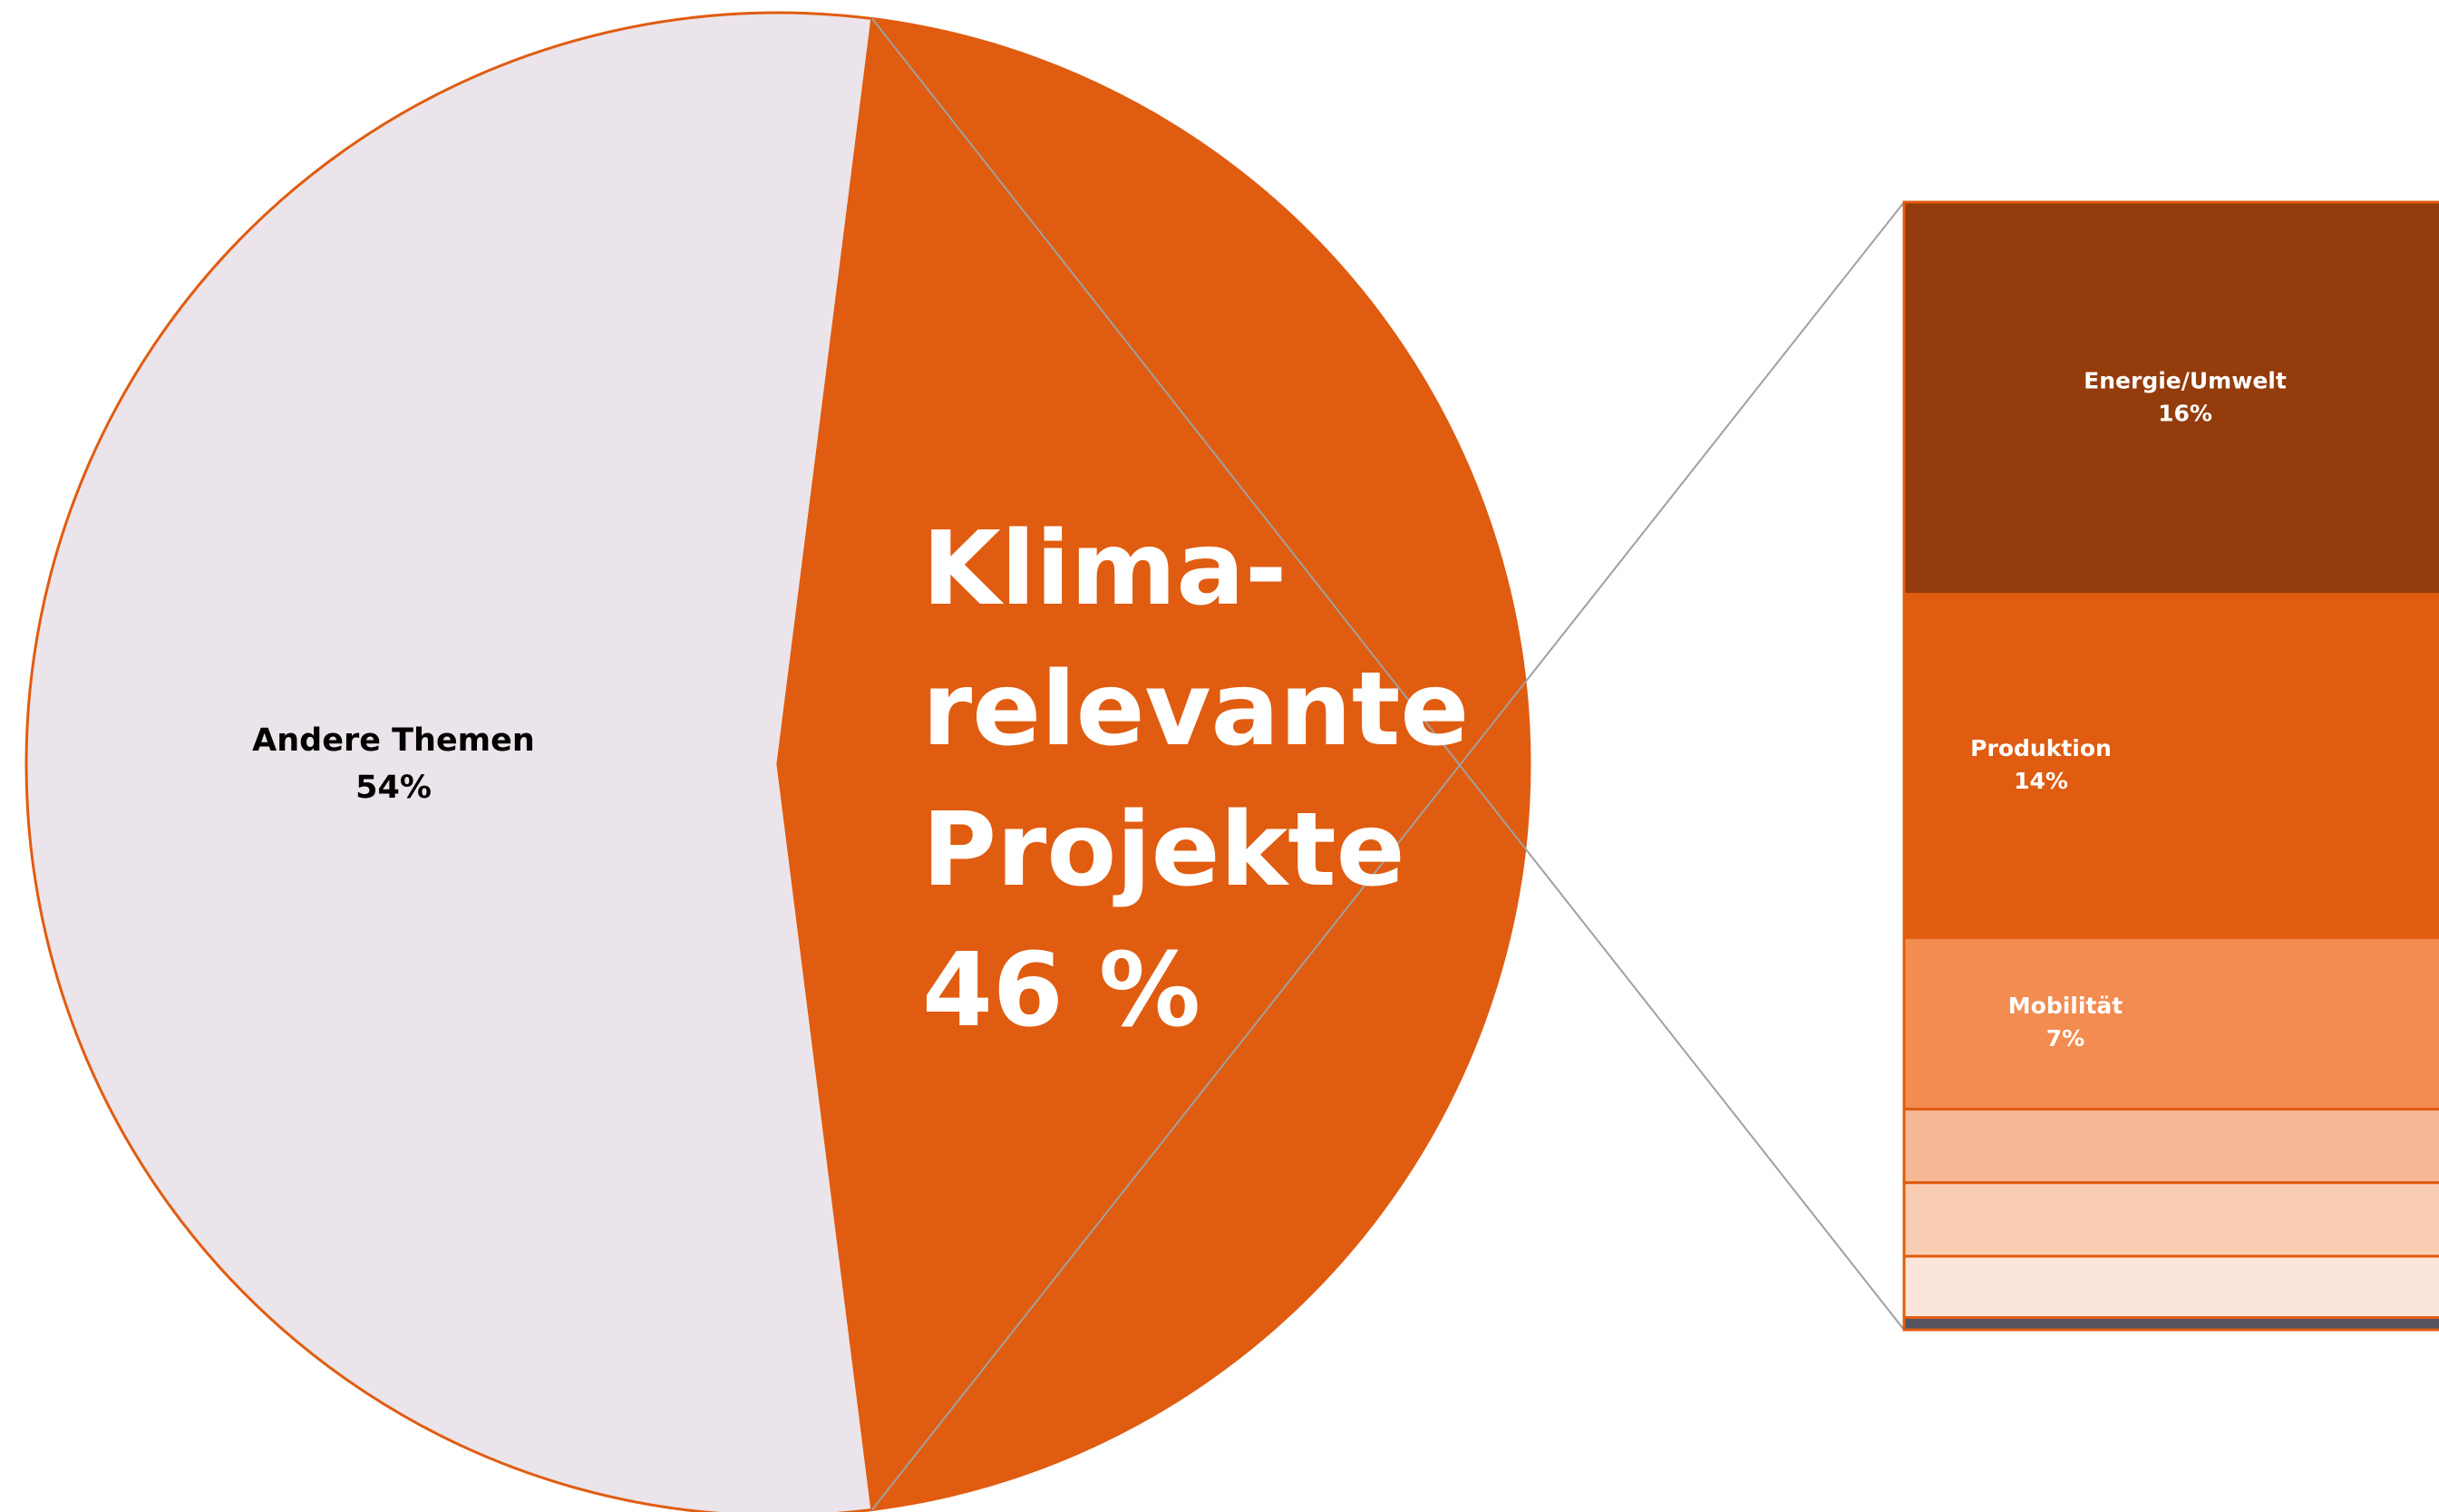 This screenshot has height=1512, width=2439. I want to click on label-line: relevante, so click(1195, 710).